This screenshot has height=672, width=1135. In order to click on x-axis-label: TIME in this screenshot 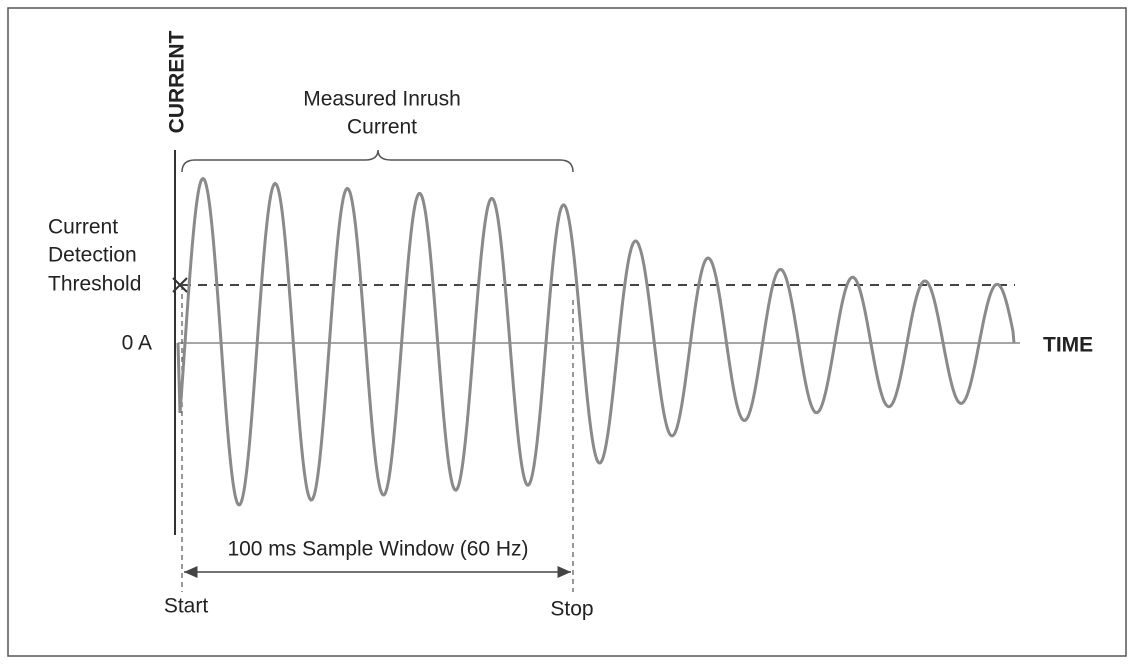, I will do `click(1068, 345)`.